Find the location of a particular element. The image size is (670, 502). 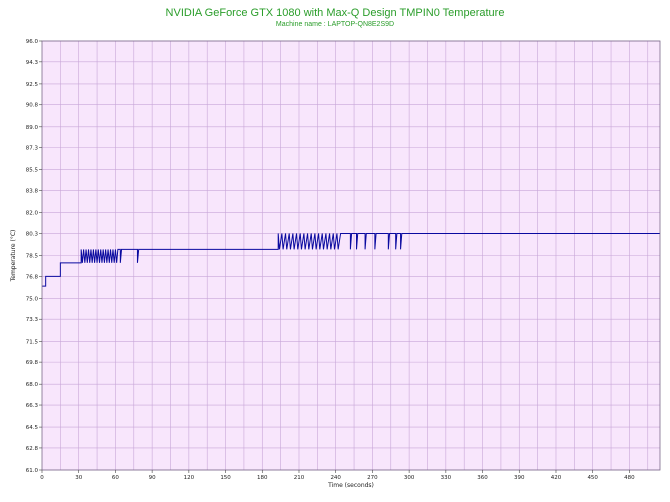

y-tick-label: 89.0 is located at coordinates (32, 128).